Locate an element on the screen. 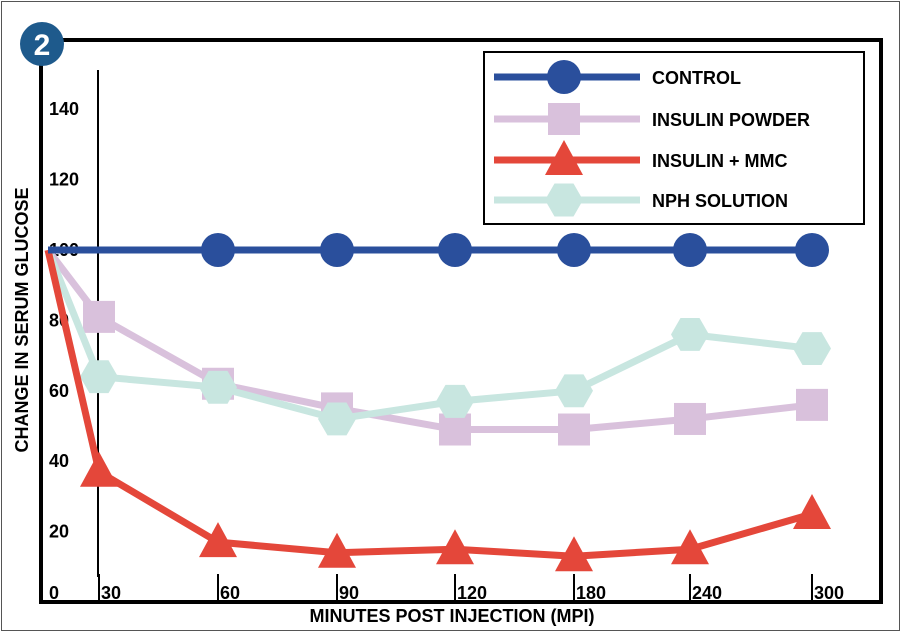  legend-entry: NPH SOLUTION is located at coordinates (641, 200).